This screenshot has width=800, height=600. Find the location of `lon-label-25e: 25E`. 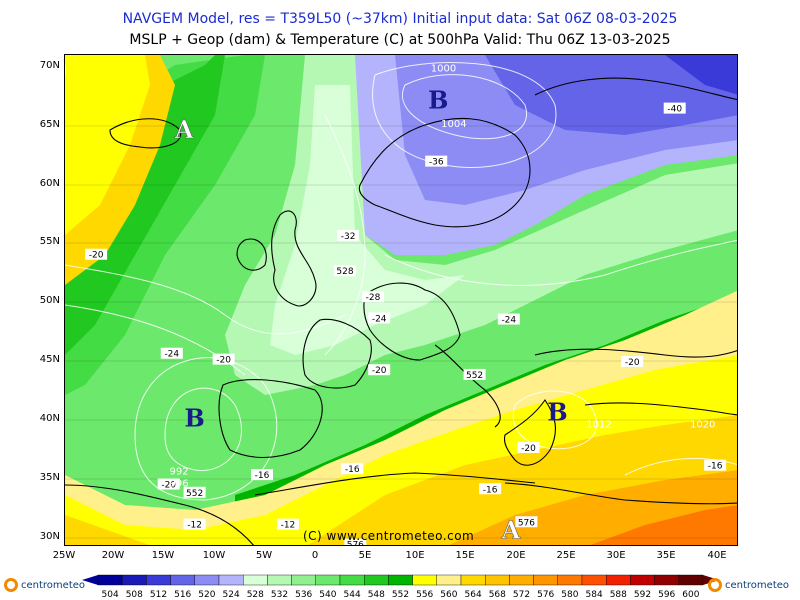

lon-label-25e: 25E is located at coordinates (566, 555).